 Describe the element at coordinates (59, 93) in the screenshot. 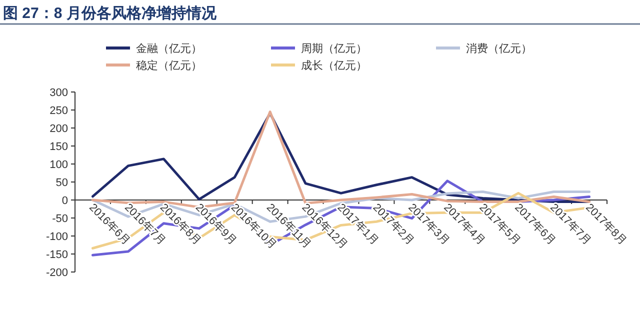

I see `y-tick-label: 300` at that location.